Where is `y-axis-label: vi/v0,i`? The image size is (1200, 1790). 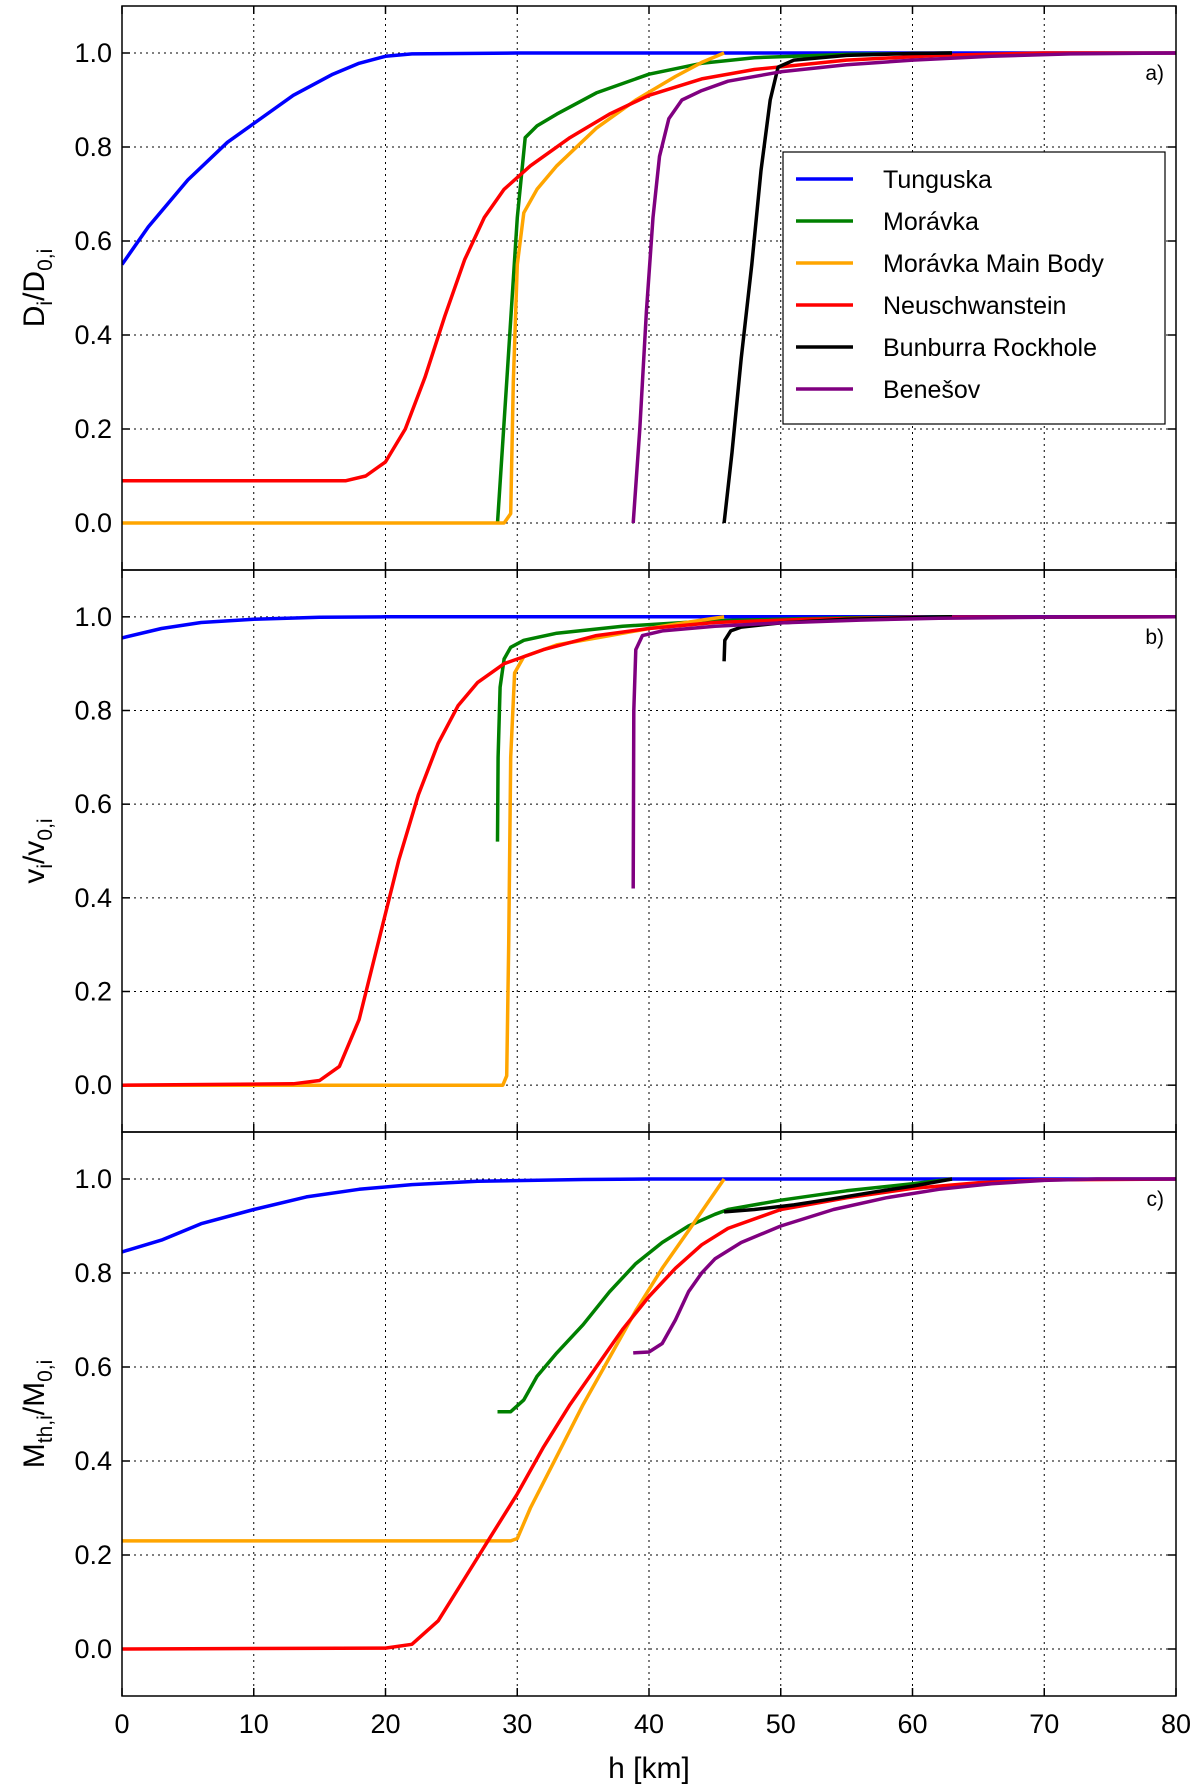 y-axis-label: vi/v0,i is located at coordinates (37, 850).